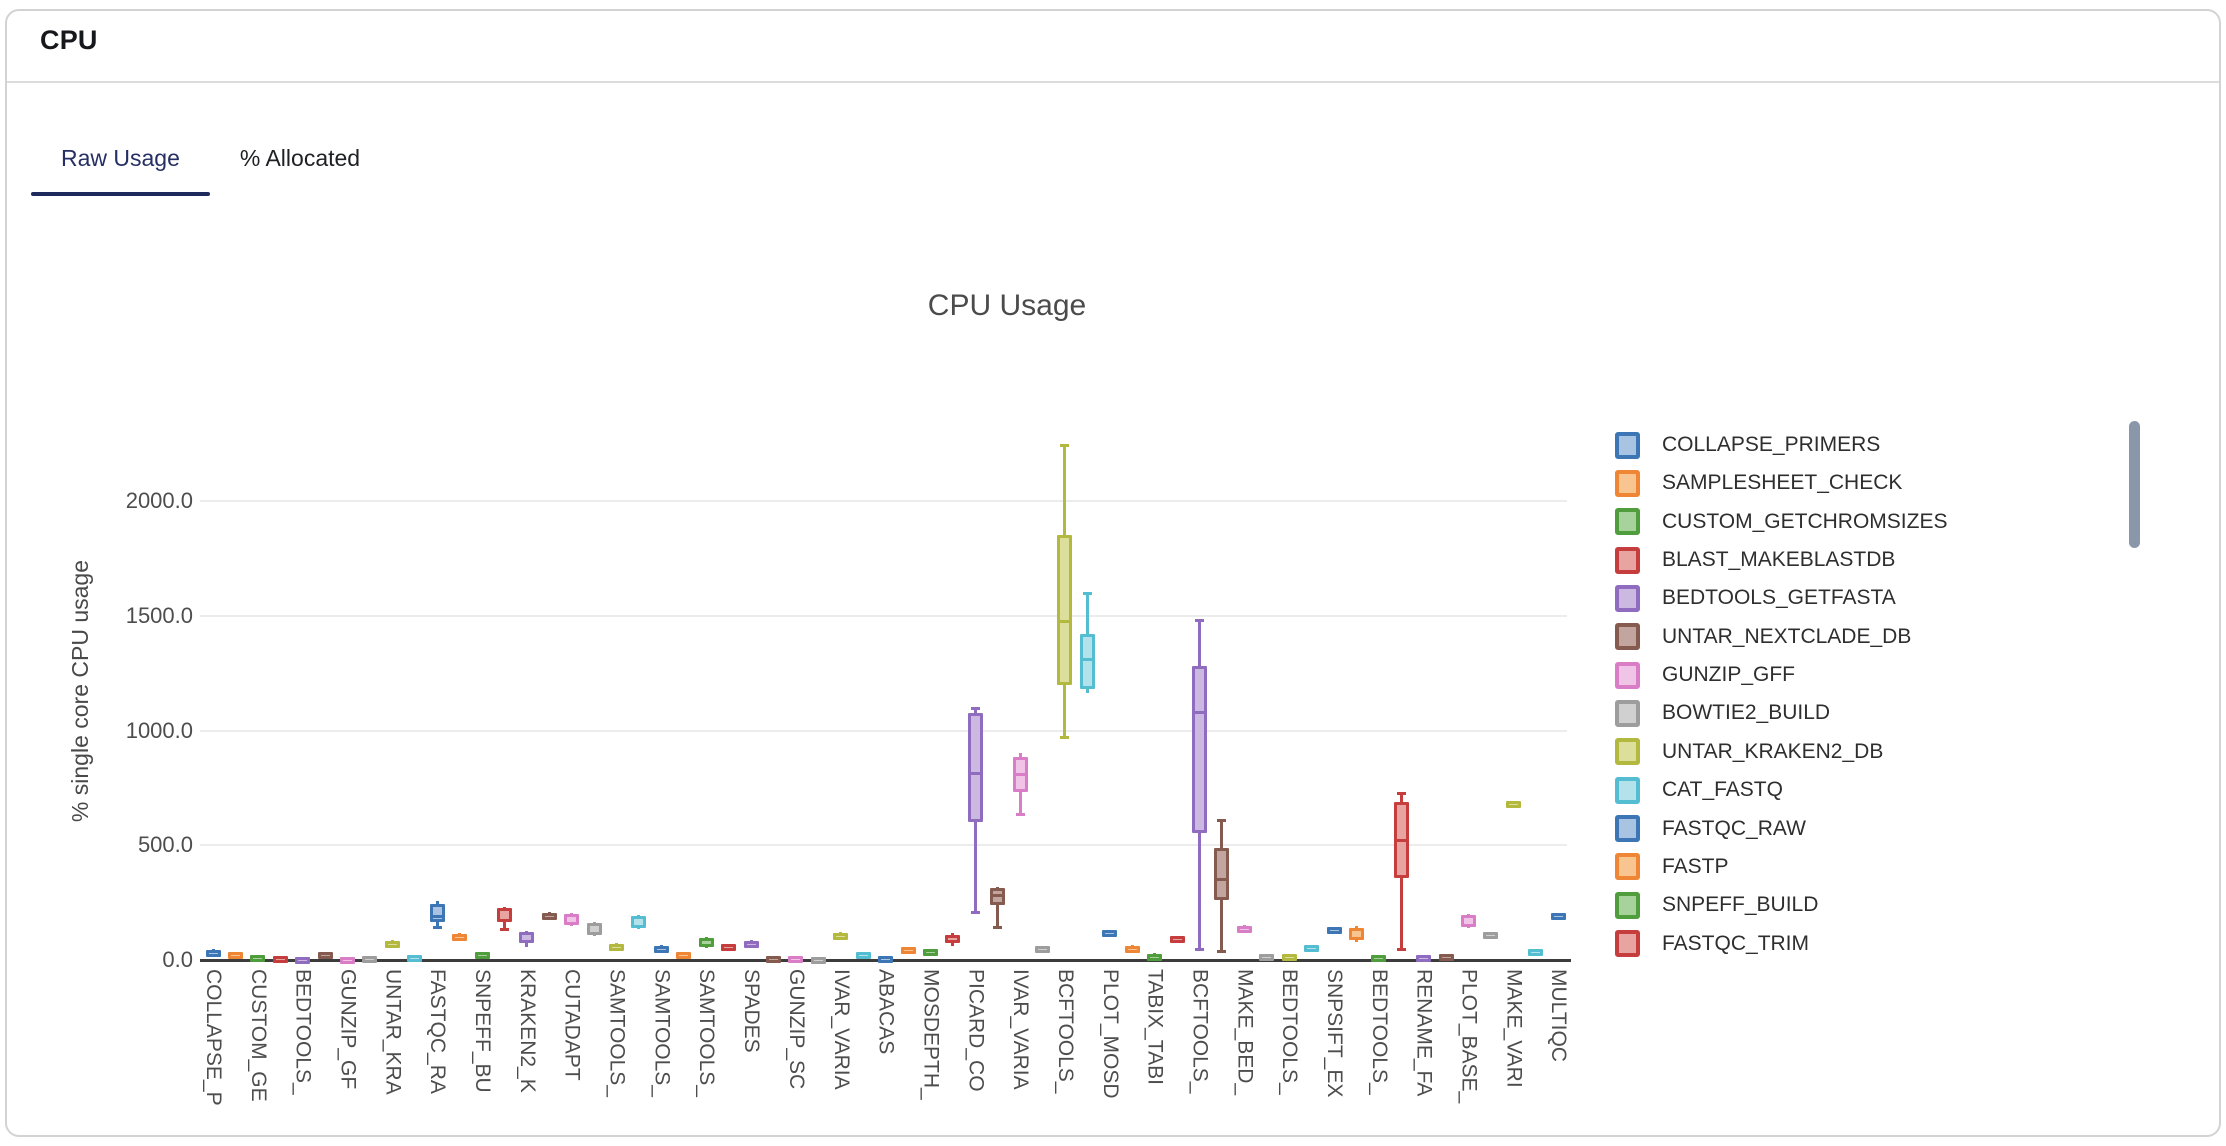  Describe the element at coordinates (213, 1037) in the screenshot. I see `x-tick-label: COLLAPSE_P` at that location.